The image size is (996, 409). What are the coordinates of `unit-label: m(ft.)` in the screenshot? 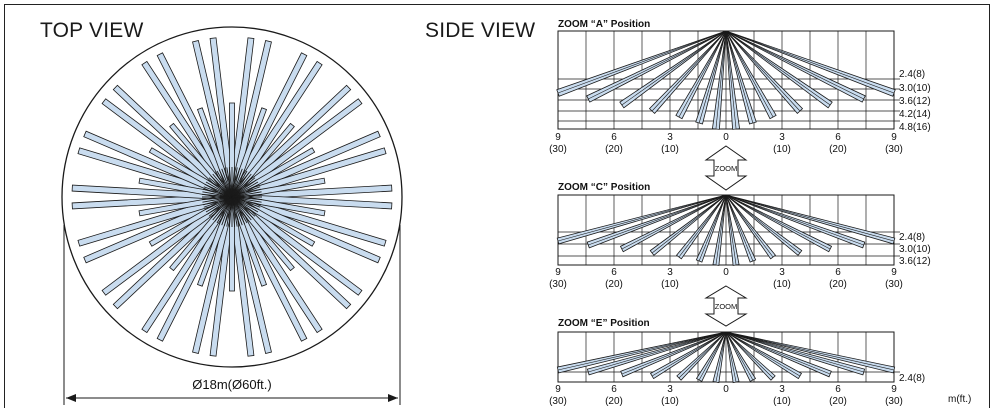 It's located at (959, 399).